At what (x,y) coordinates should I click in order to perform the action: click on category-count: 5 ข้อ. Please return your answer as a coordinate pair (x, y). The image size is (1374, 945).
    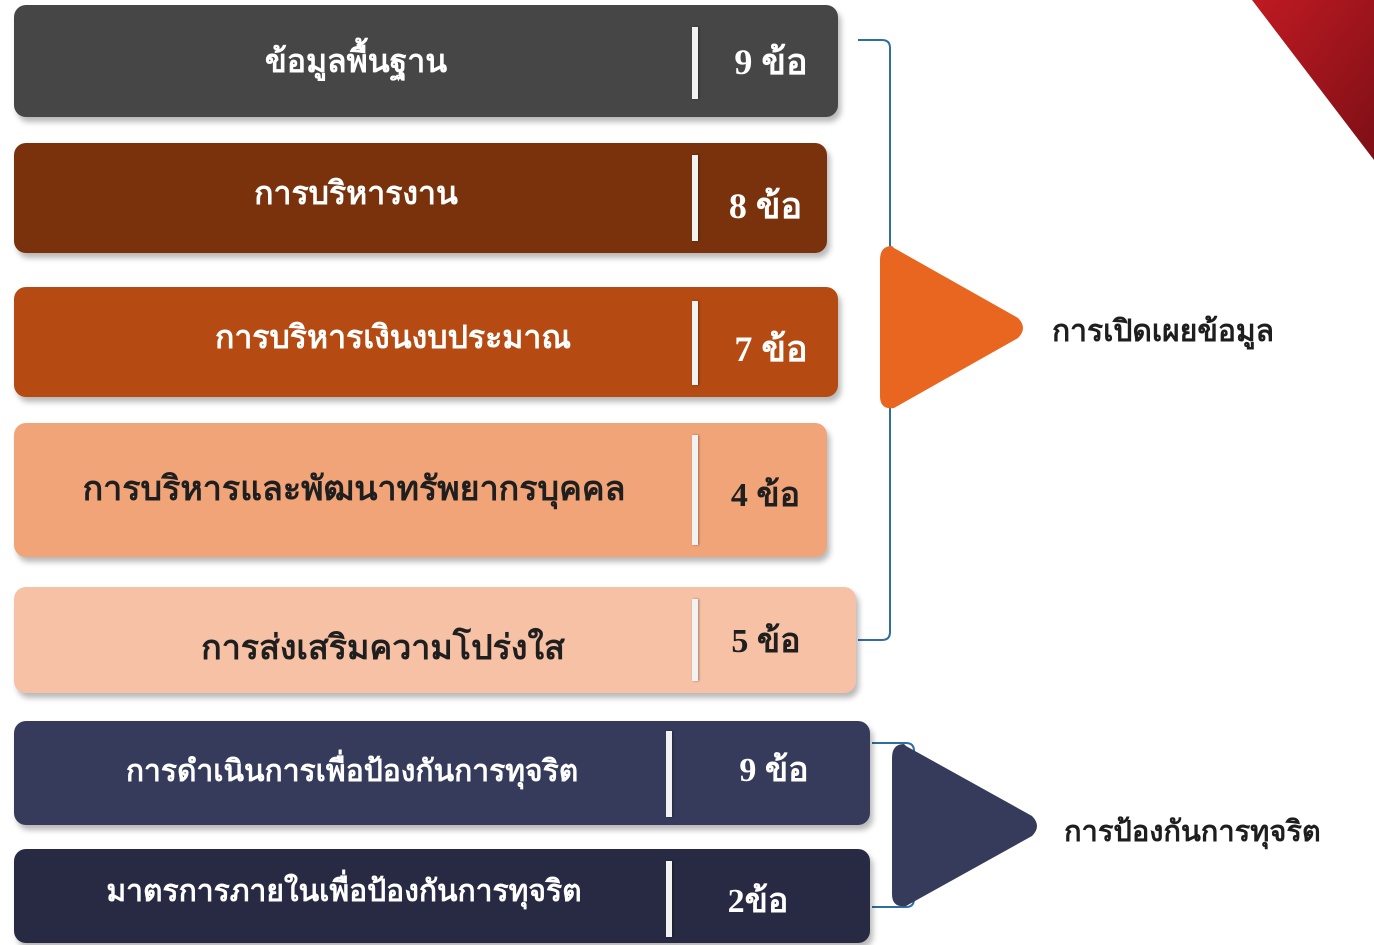
    Looking at the image, I should click on (766, 641).